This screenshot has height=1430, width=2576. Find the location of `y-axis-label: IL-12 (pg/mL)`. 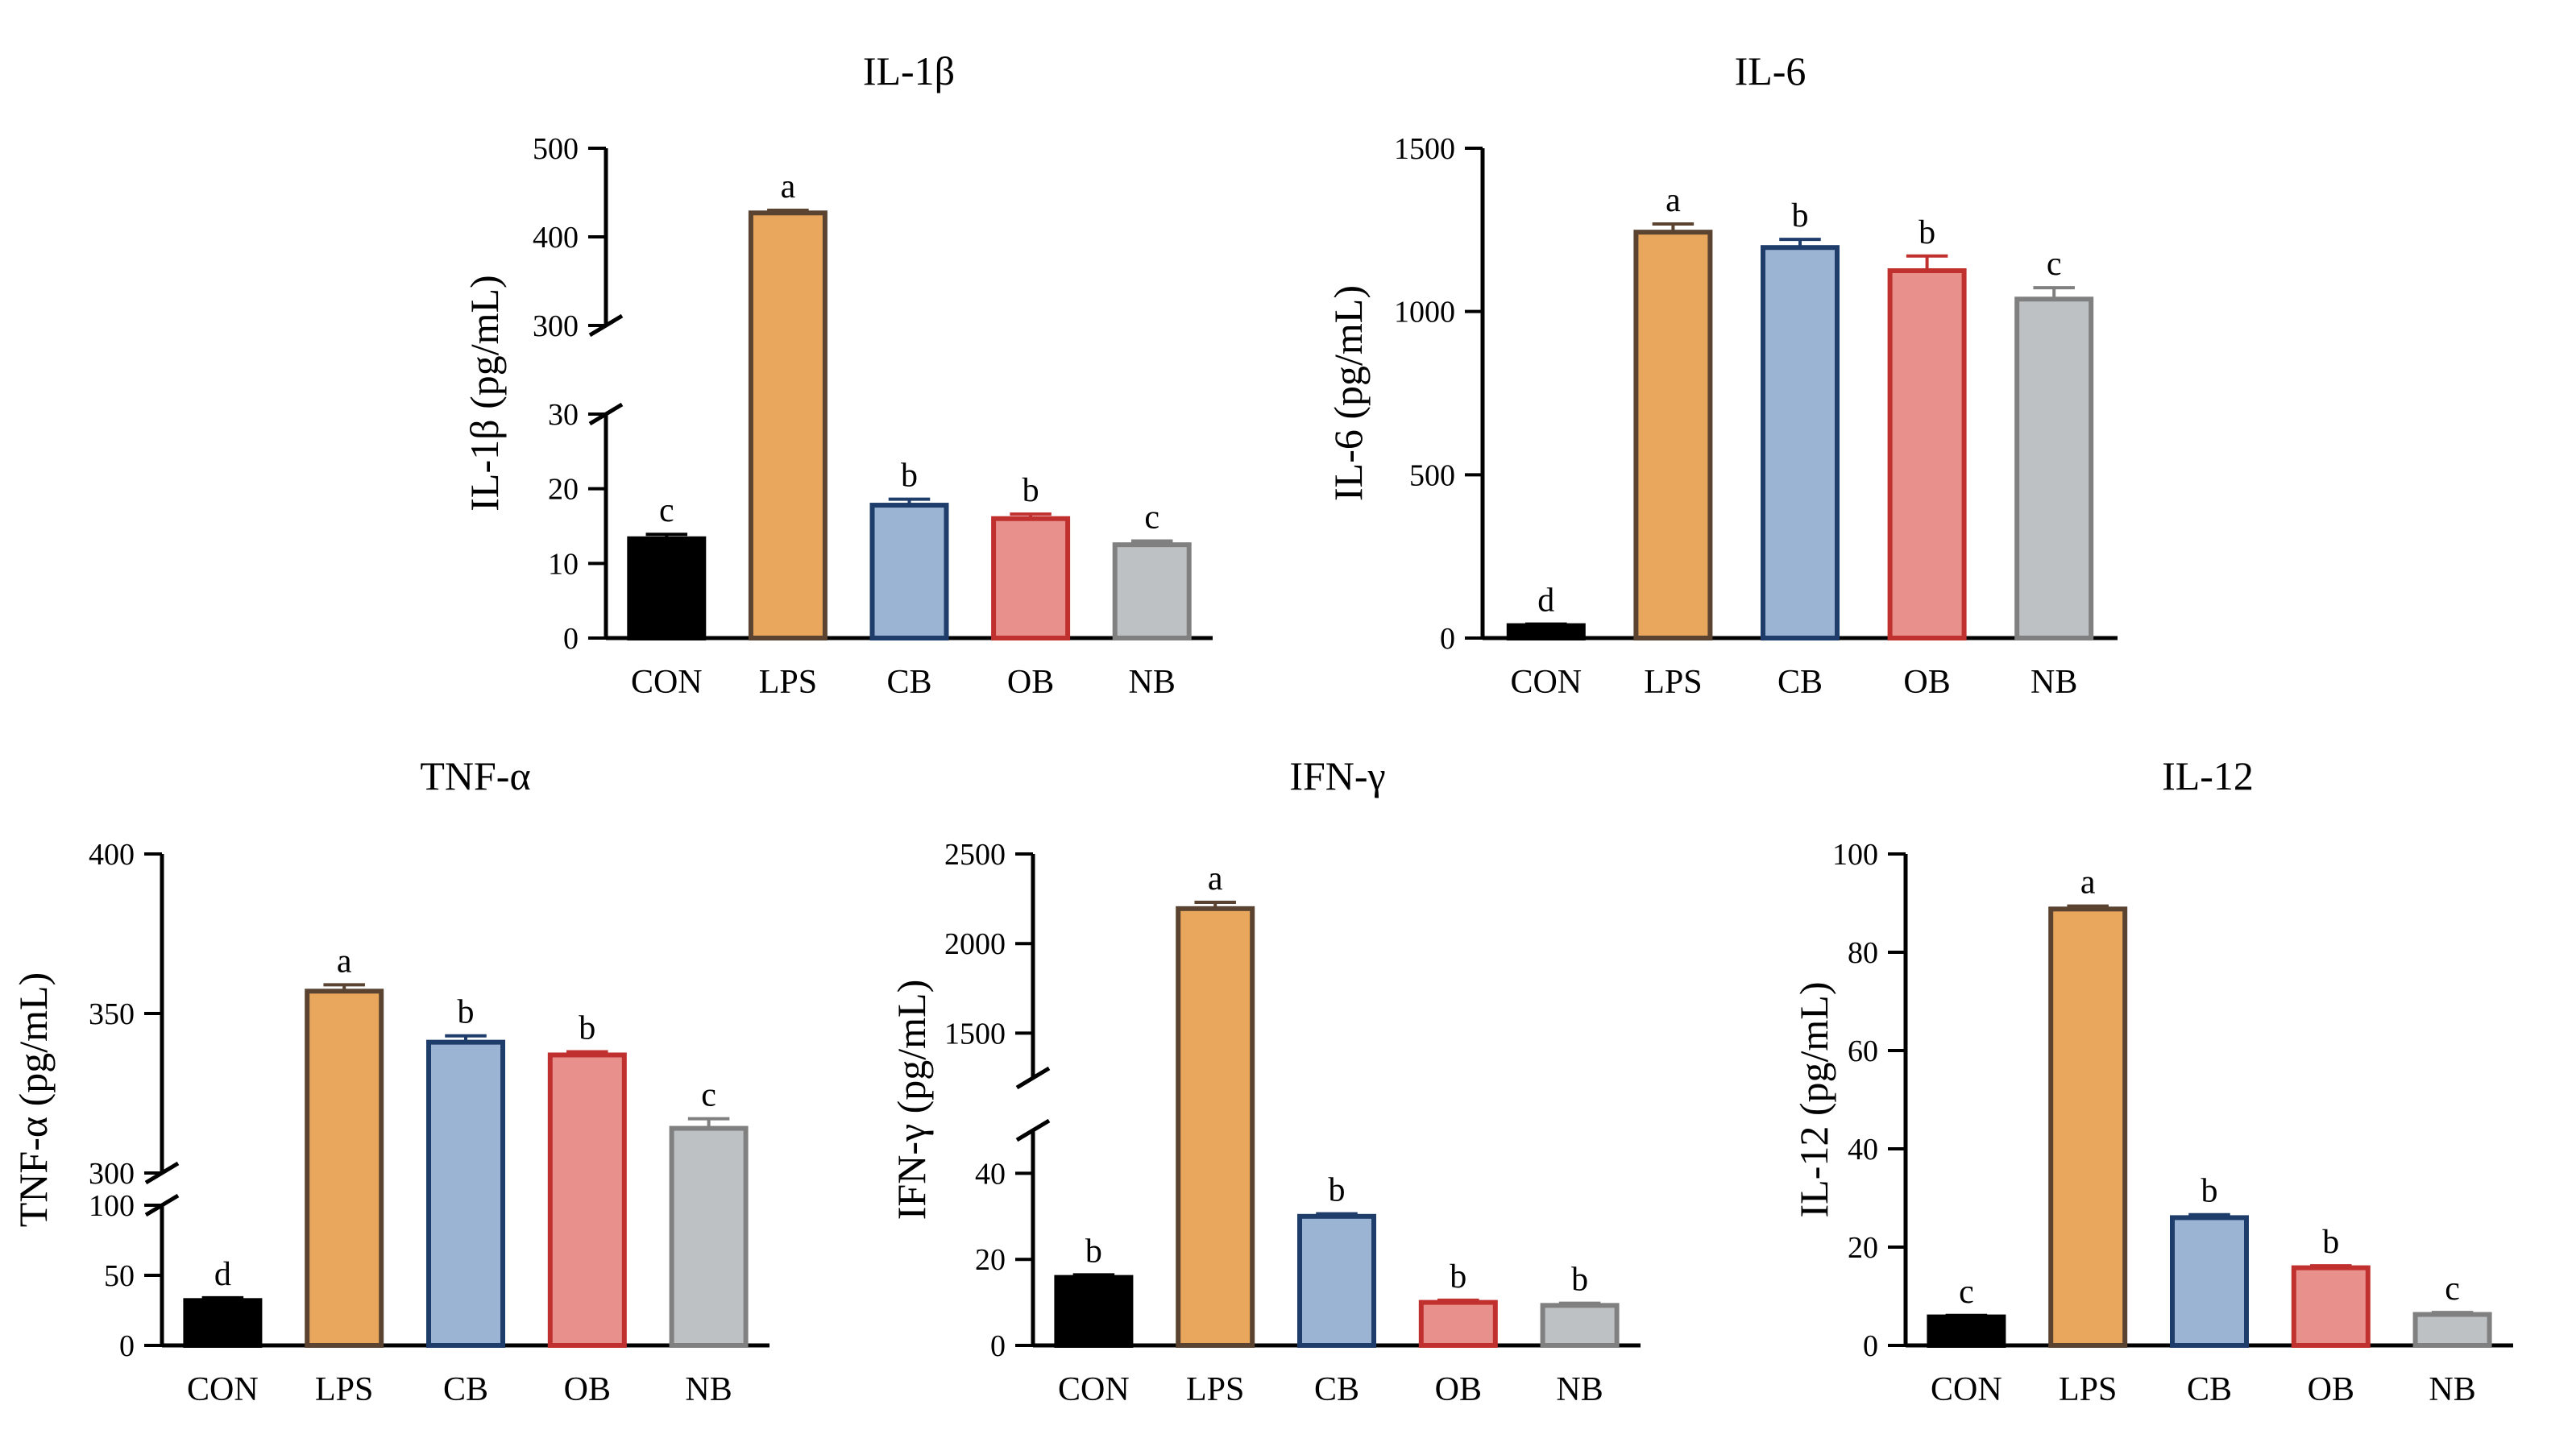

y-axis-label: IL-12 (pg/mL) is located at coordinates (1813, 1100).